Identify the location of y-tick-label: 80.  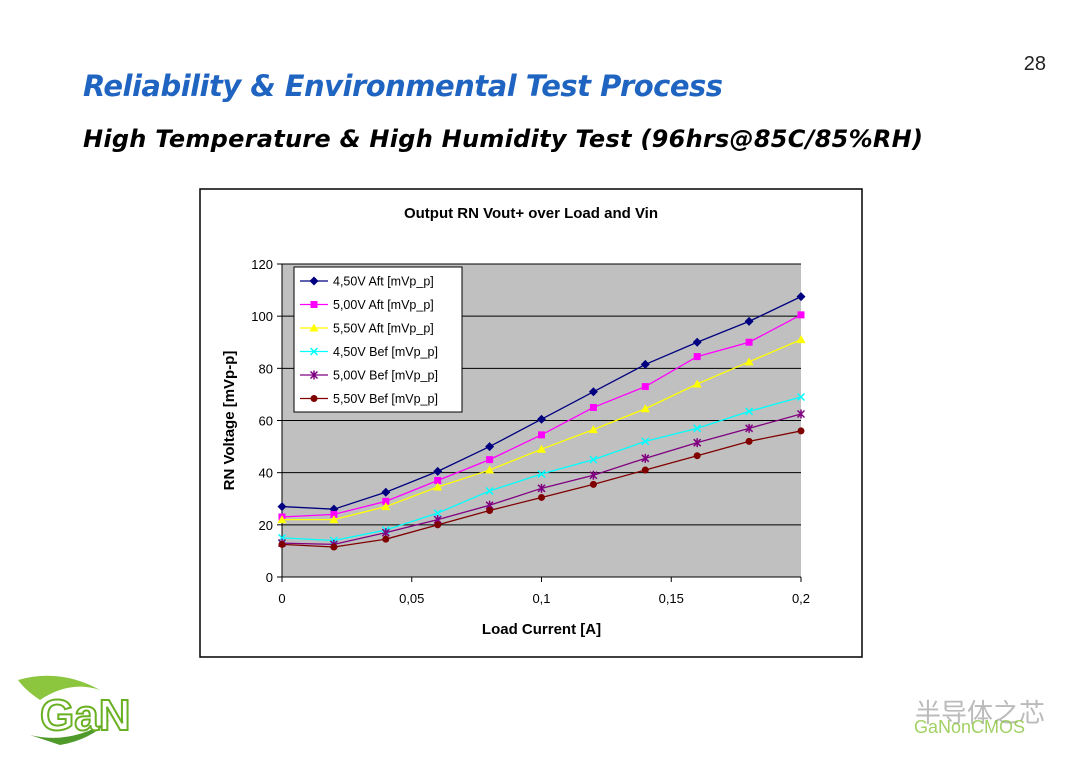
(266, 368).